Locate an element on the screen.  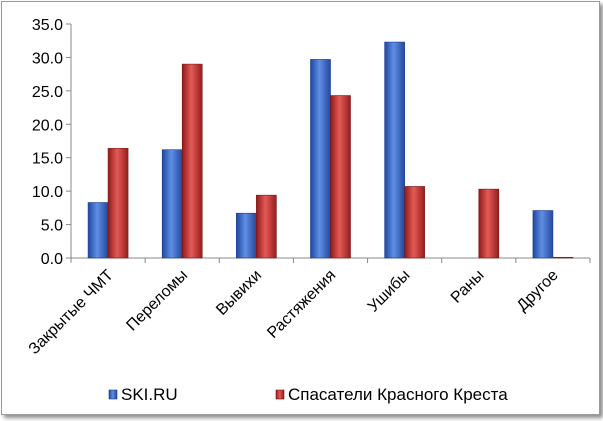
y-tick-label: 25.0 is located at coordinates (47, 92).